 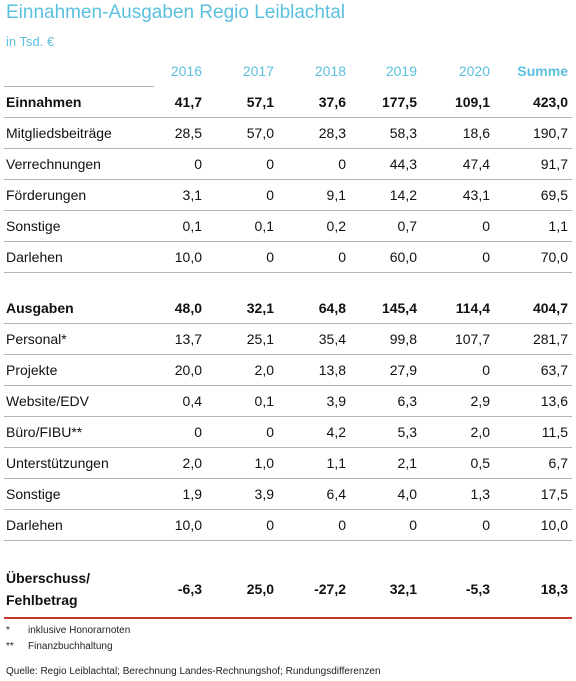 I want to click on table-row: Personal* 13,7 25,1 35,4 99,8 107,7 281,7, so click(x=288, y=339).